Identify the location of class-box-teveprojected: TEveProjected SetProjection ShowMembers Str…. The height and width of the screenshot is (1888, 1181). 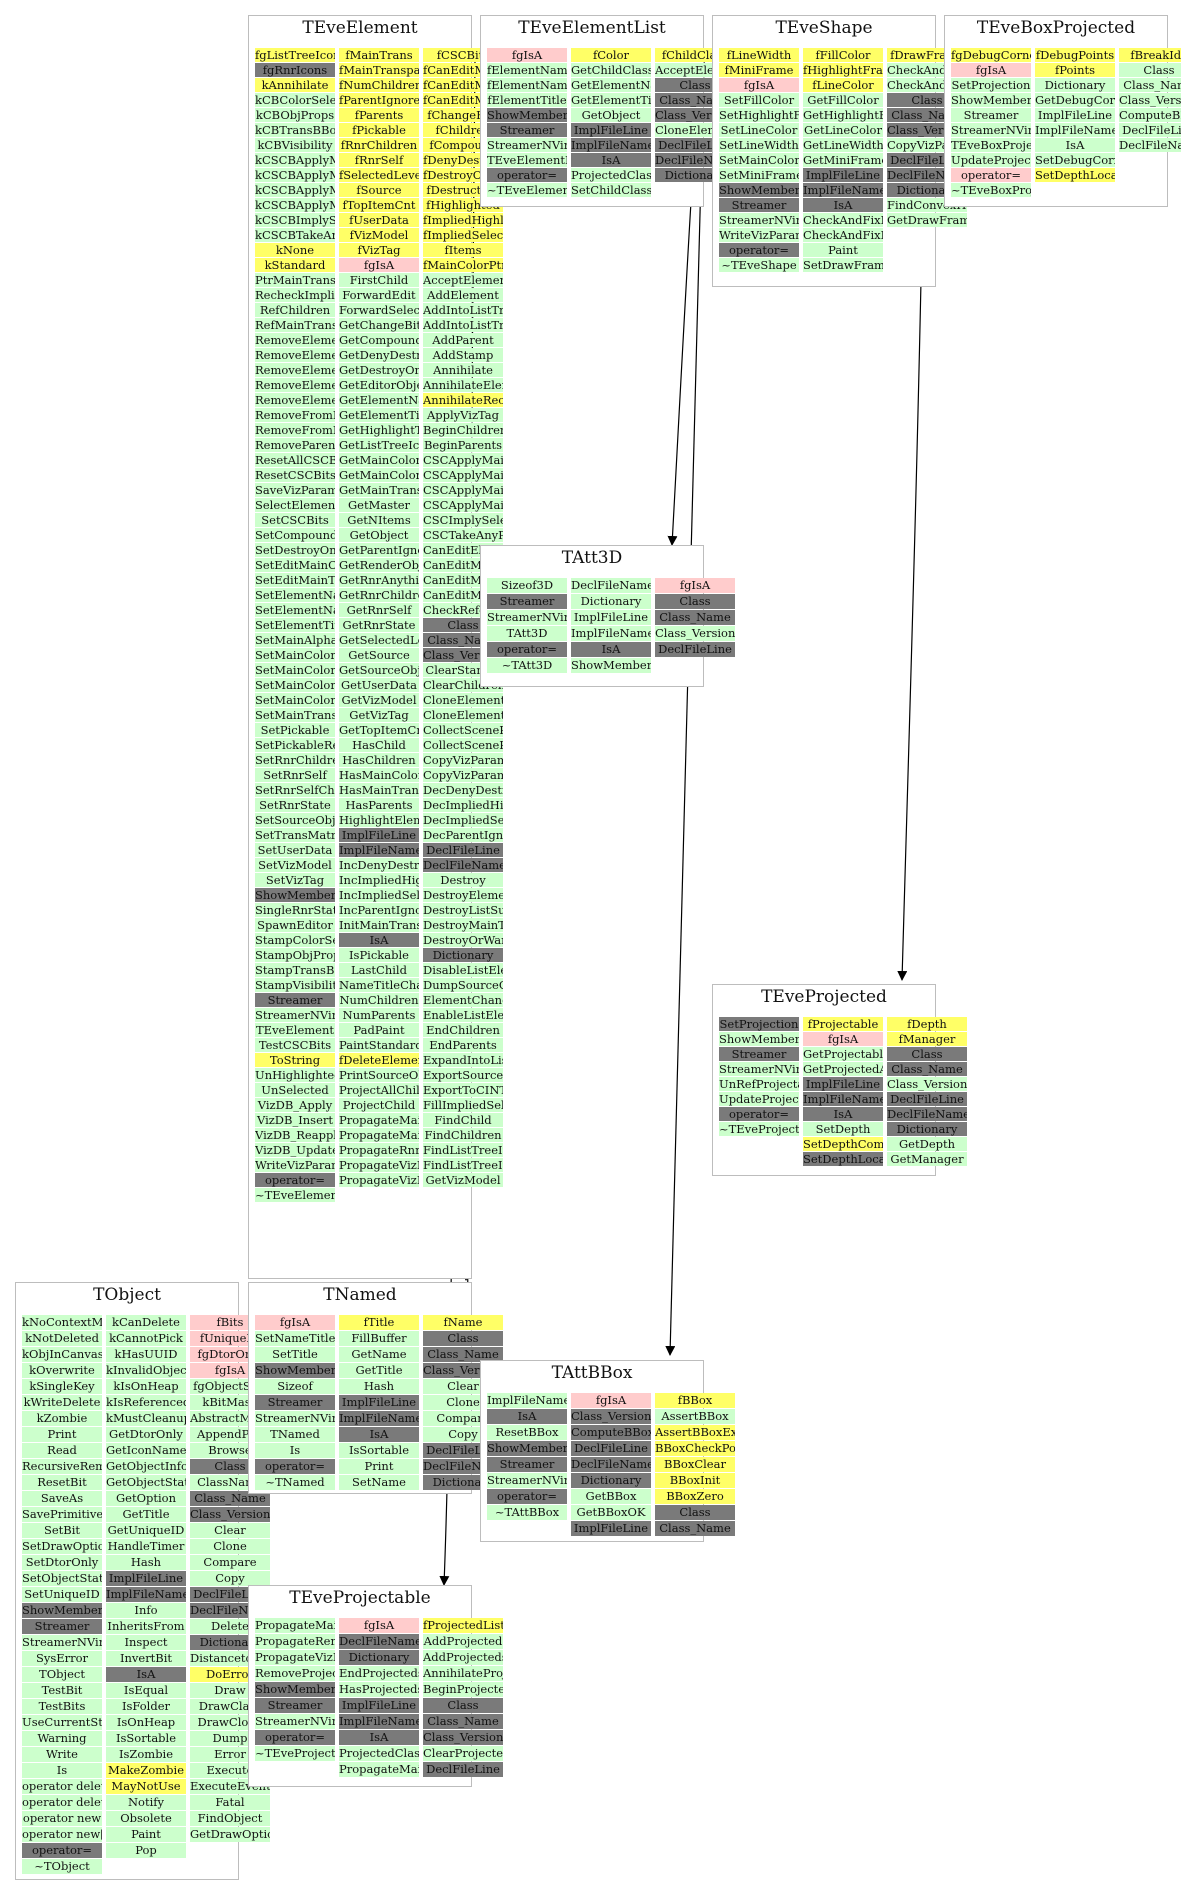
(839, 1080).